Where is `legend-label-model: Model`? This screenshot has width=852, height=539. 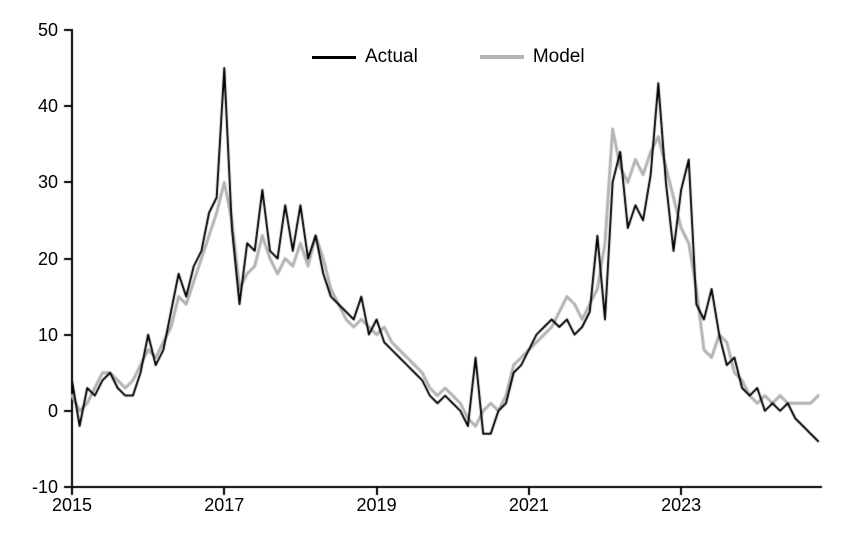
legend-label-model: Model is located at coordinates (558, 56).